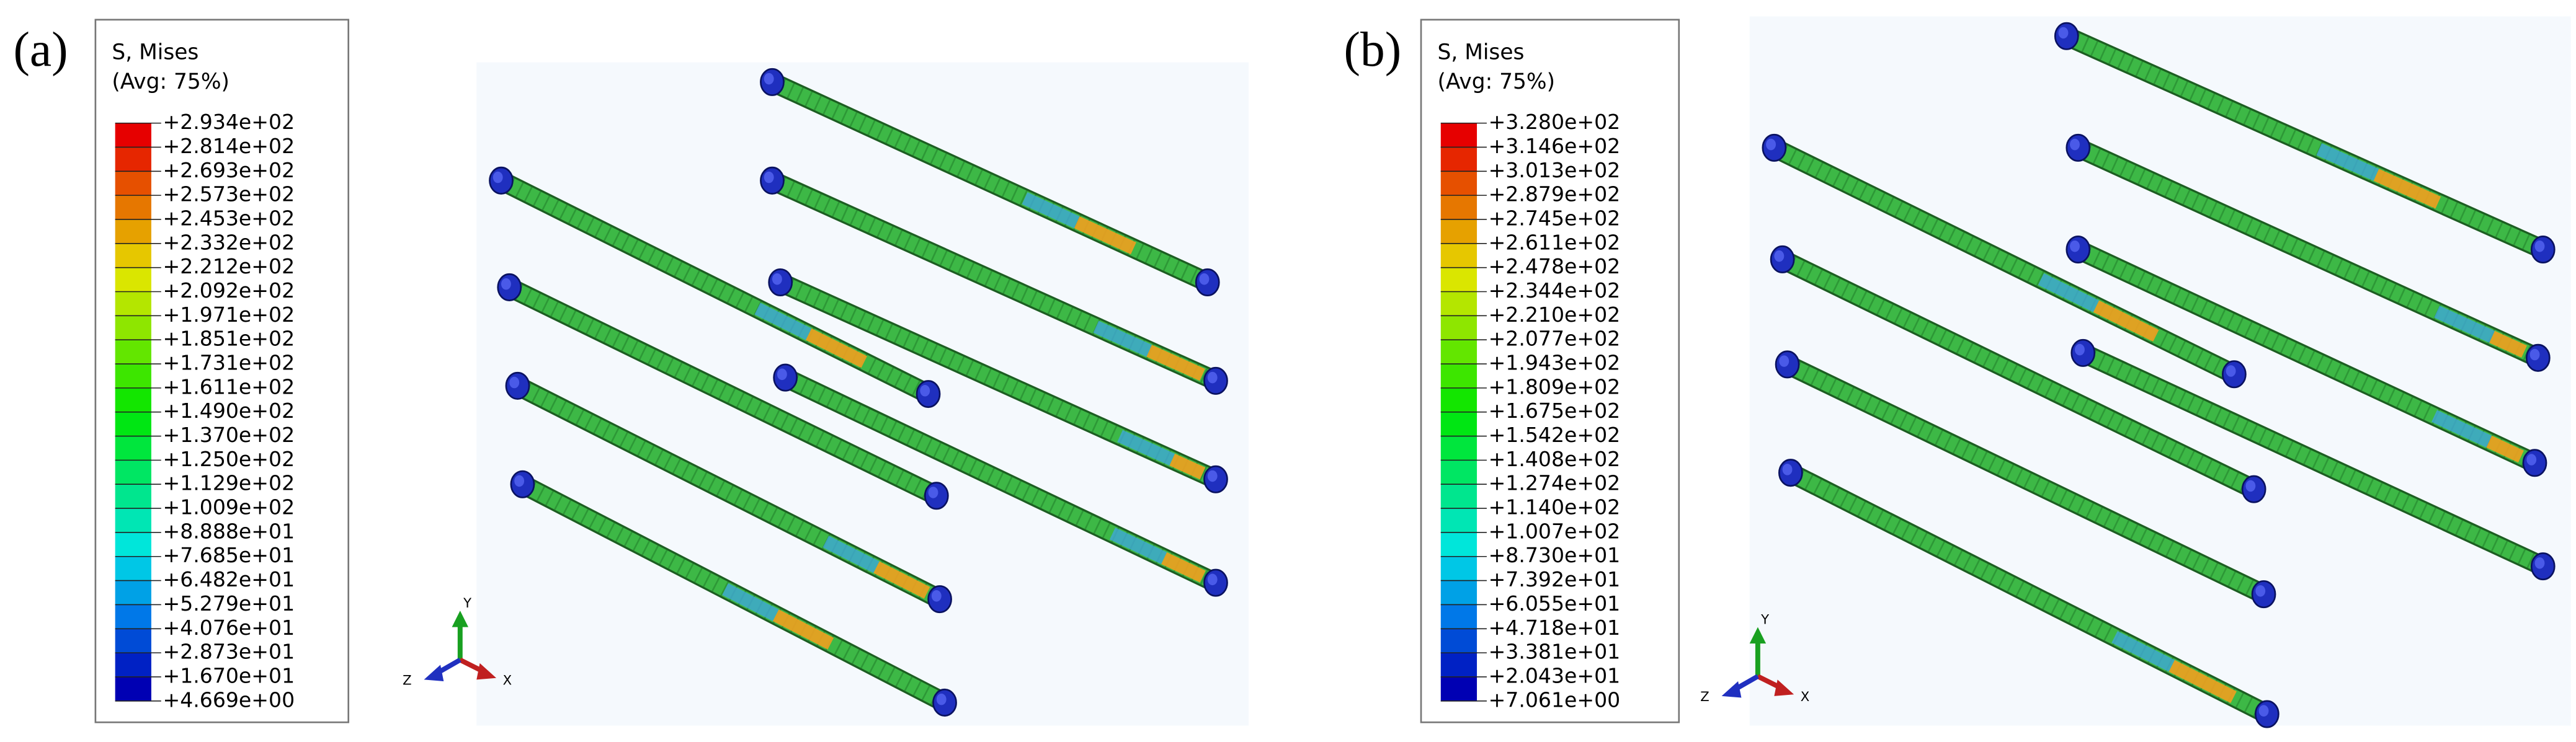  I want to click on legend-value: +1.140e+02, so click(1555, 507).